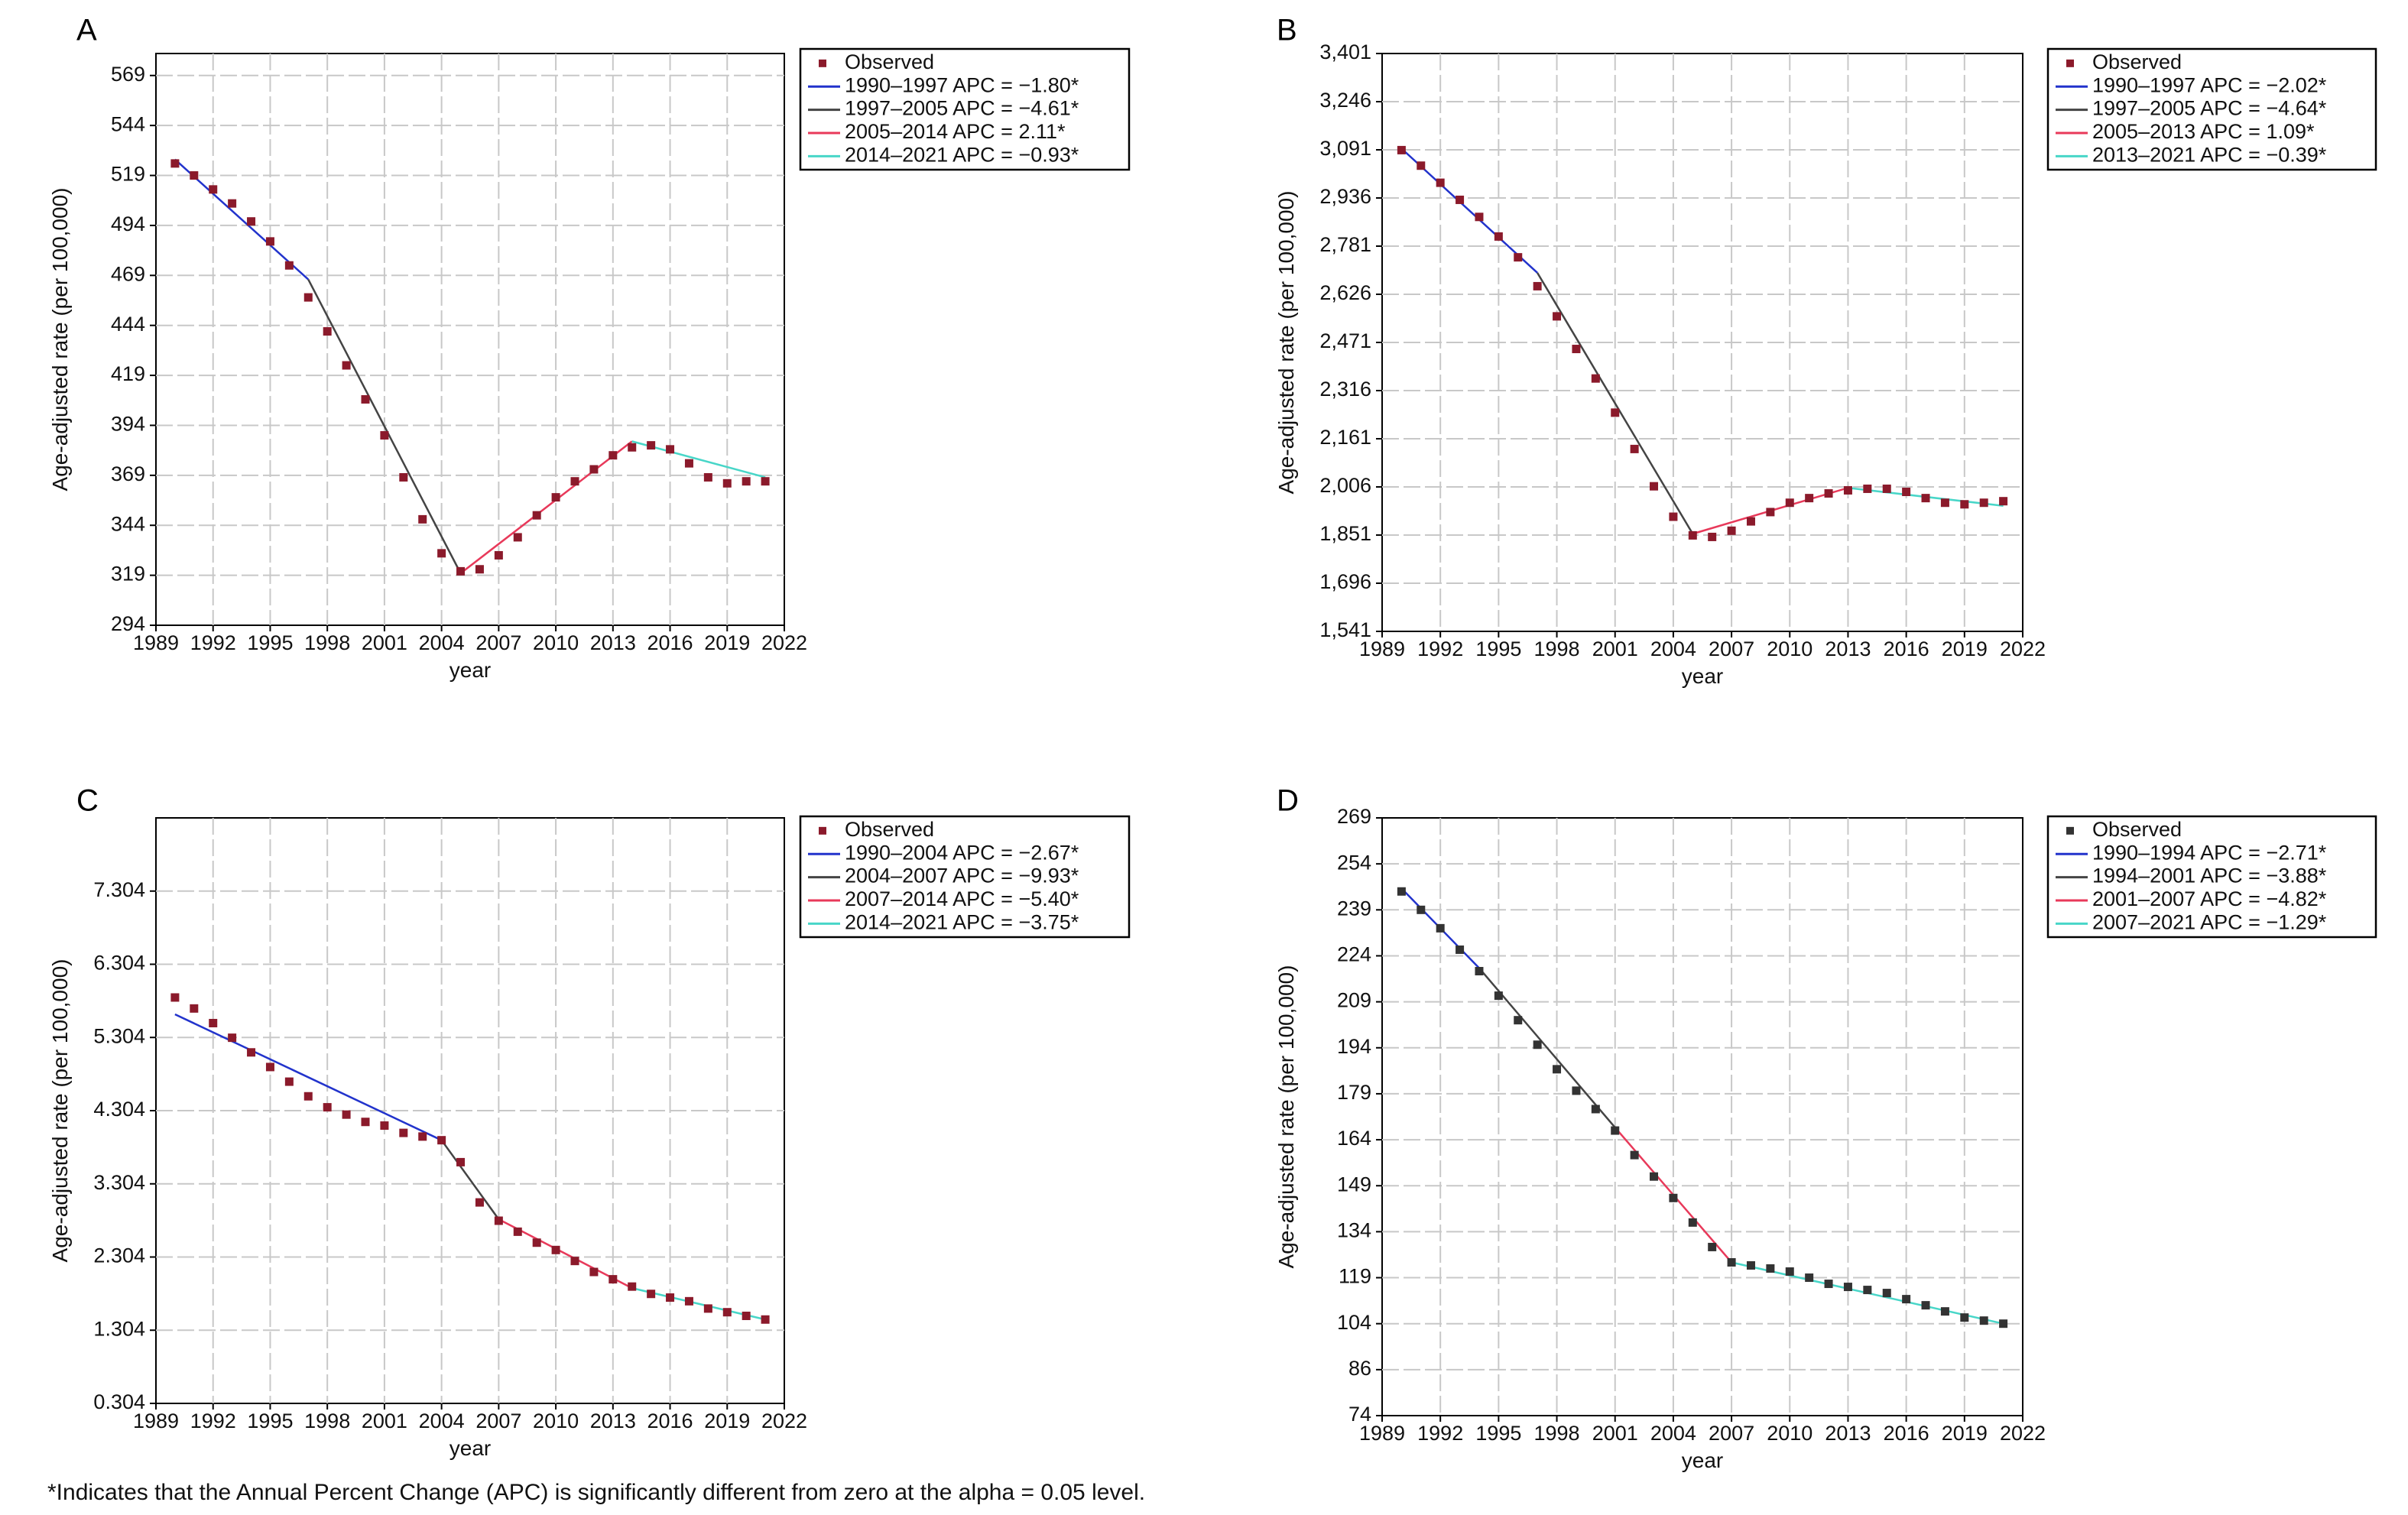 This screenshot has height=1515, width=2408. I want to click on y-tick-label: 1,696, so click(1345, 581).